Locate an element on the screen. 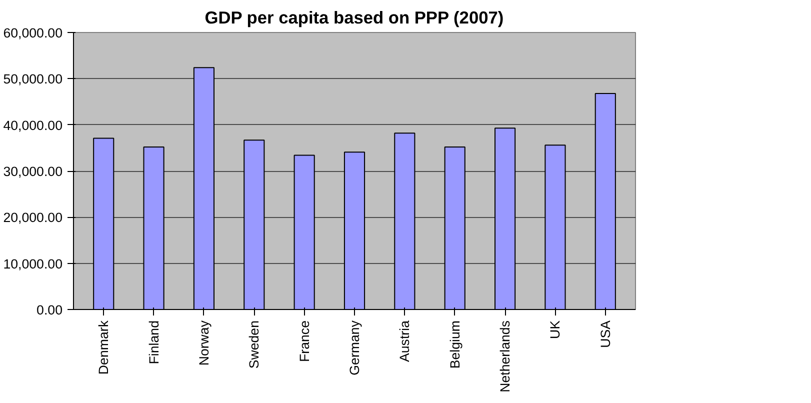  x-tick-label: Denmark is located at coordinates (104, 347).